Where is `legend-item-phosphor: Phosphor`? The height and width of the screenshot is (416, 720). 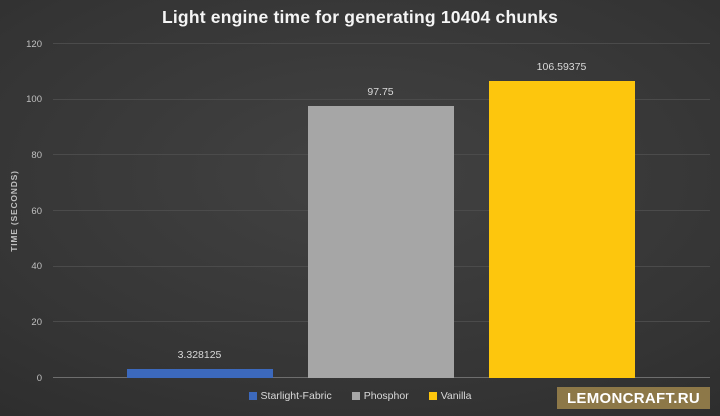
legend-item-phosphor: Phosphor is located at coordinates (380, 396).